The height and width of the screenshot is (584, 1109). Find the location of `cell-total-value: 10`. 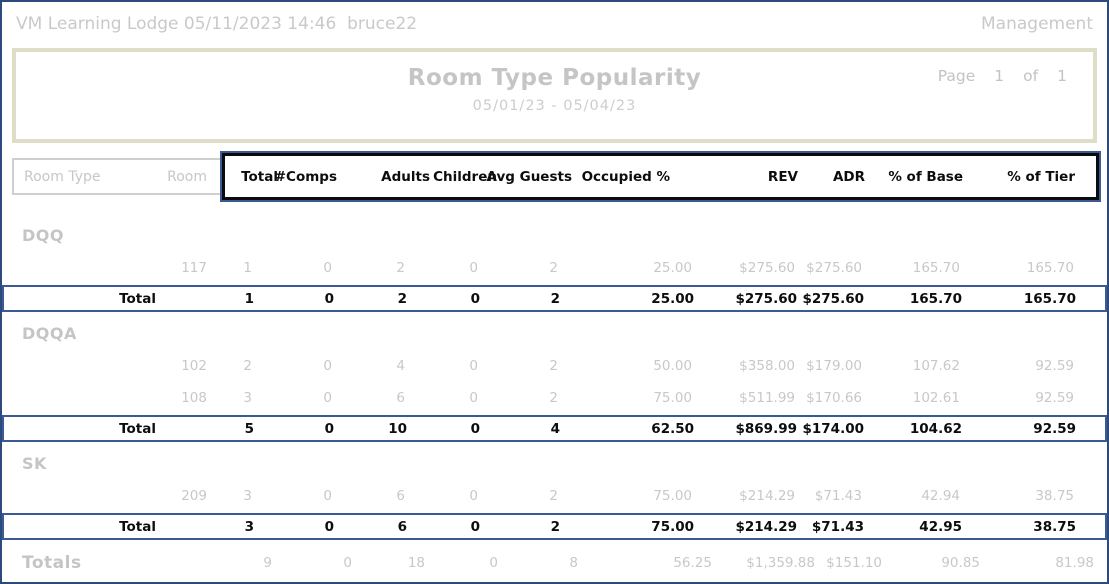

cell-total-value: 10 is located at coordinates (397, 428).